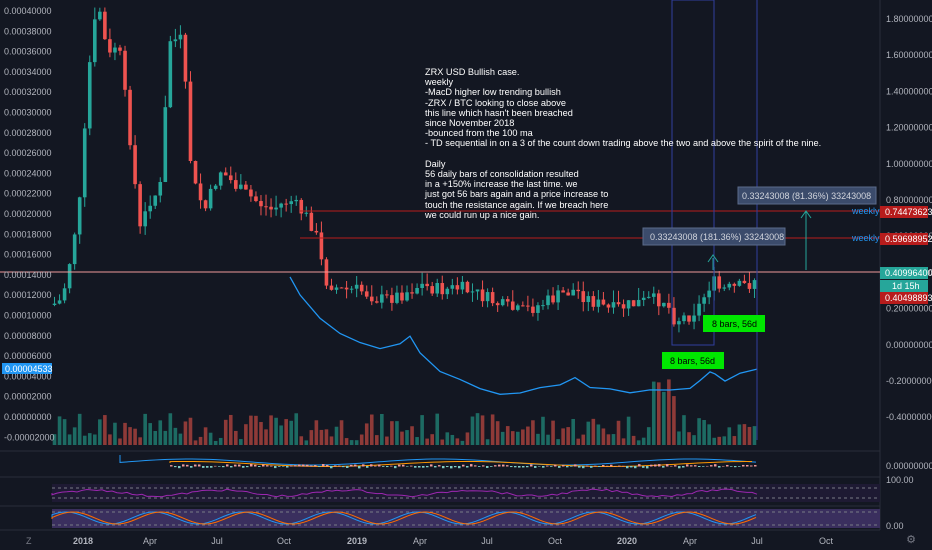 The height and width of the screenshot is (550, 932). What do you see at coordinates (909, 309) in the screenshot?
I see `right-axis-label: 0.20000000` at bounding box center [909, 309].